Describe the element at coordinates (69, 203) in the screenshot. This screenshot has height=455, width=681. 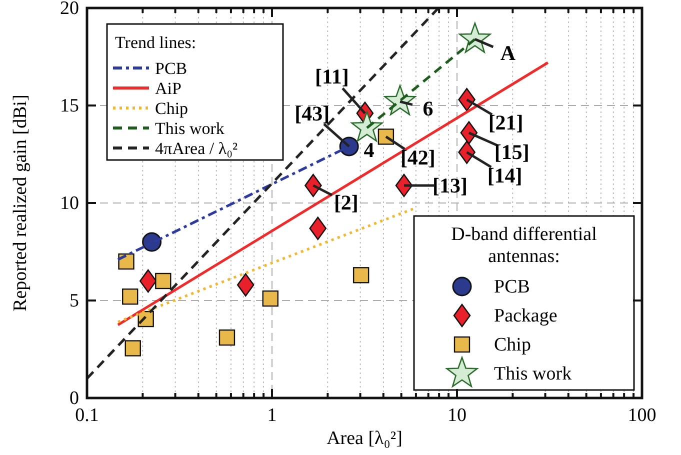
I see `y-tick-label: 10` at that location.